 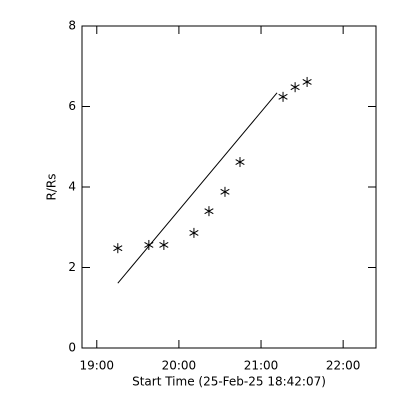 What do you see at coordinates (261, 366) in the screenshot?
I see `x-tick-label: 21:00` at bounding box center [261, 366].